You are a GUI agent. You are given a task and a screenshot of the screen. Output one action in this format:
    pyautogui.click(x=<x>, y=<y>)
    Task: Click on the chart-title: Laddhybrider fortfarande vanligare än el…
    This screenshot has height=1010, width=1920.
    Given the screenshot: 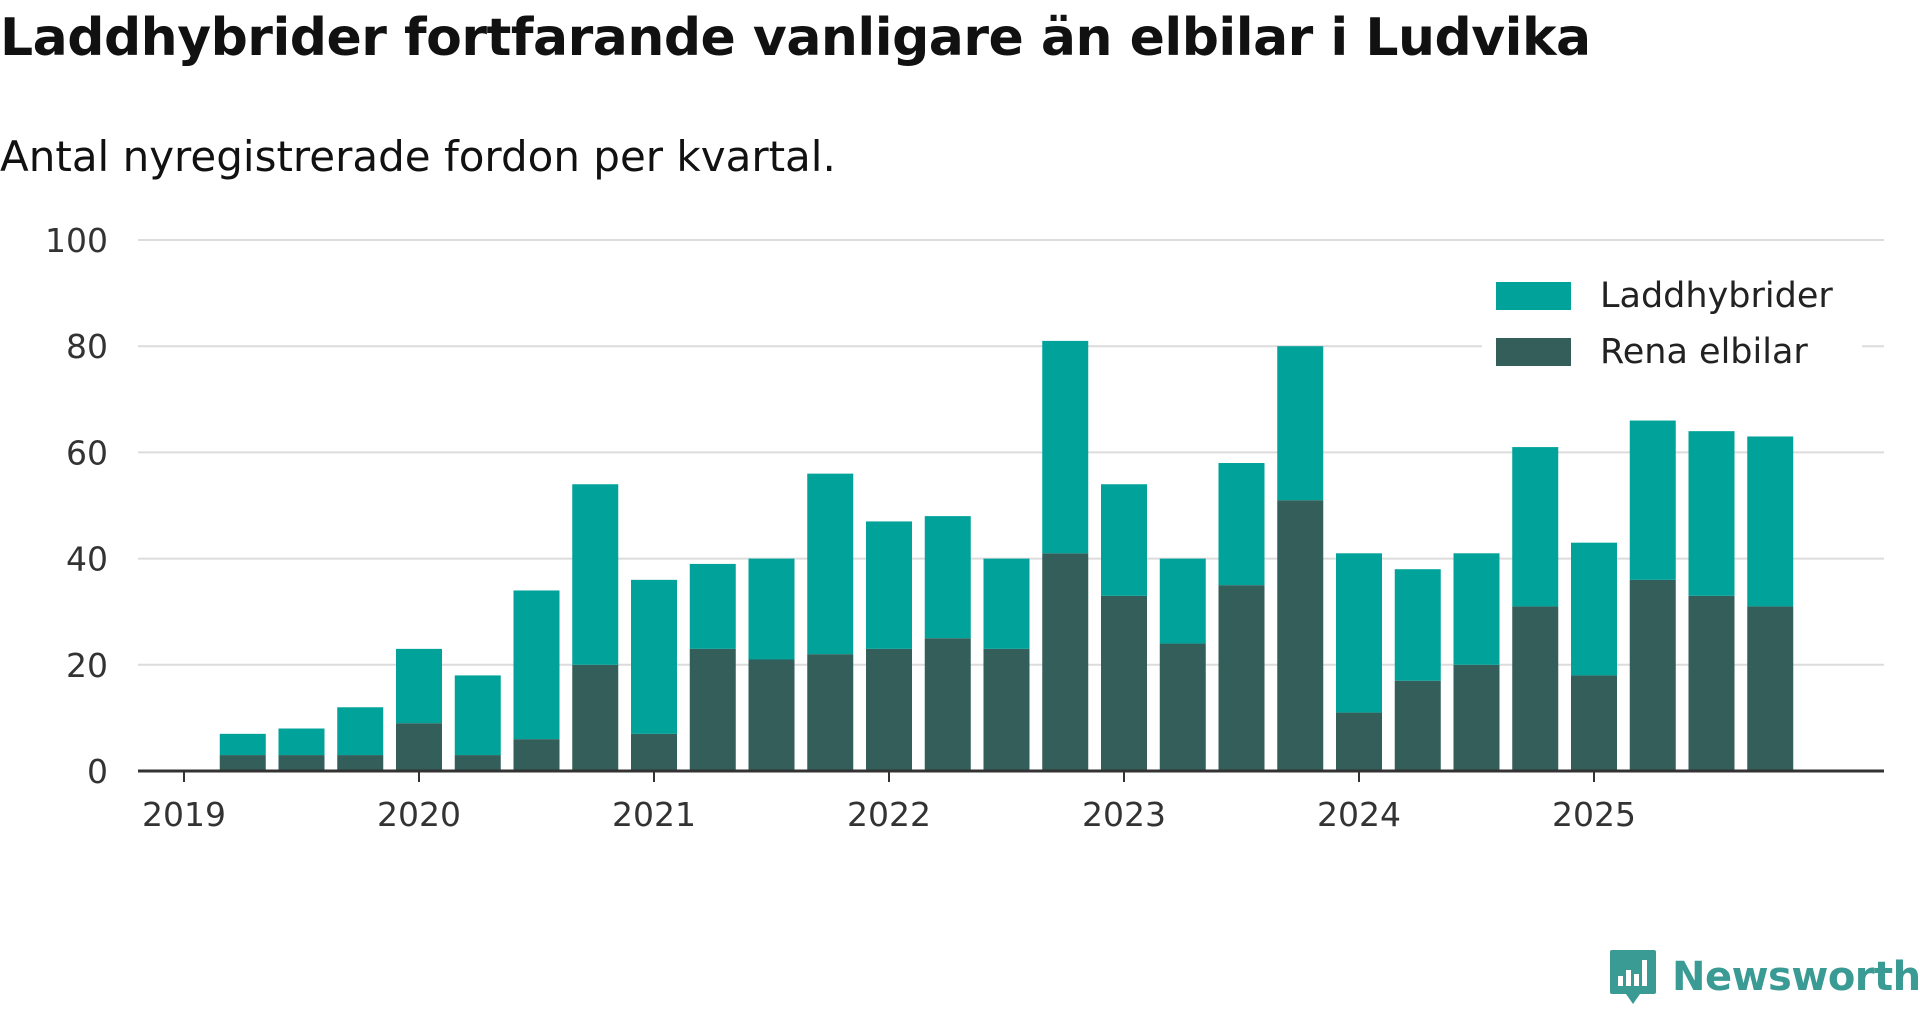 What is the action you would take?
    pyautogui.click(x=795, y=38)
    